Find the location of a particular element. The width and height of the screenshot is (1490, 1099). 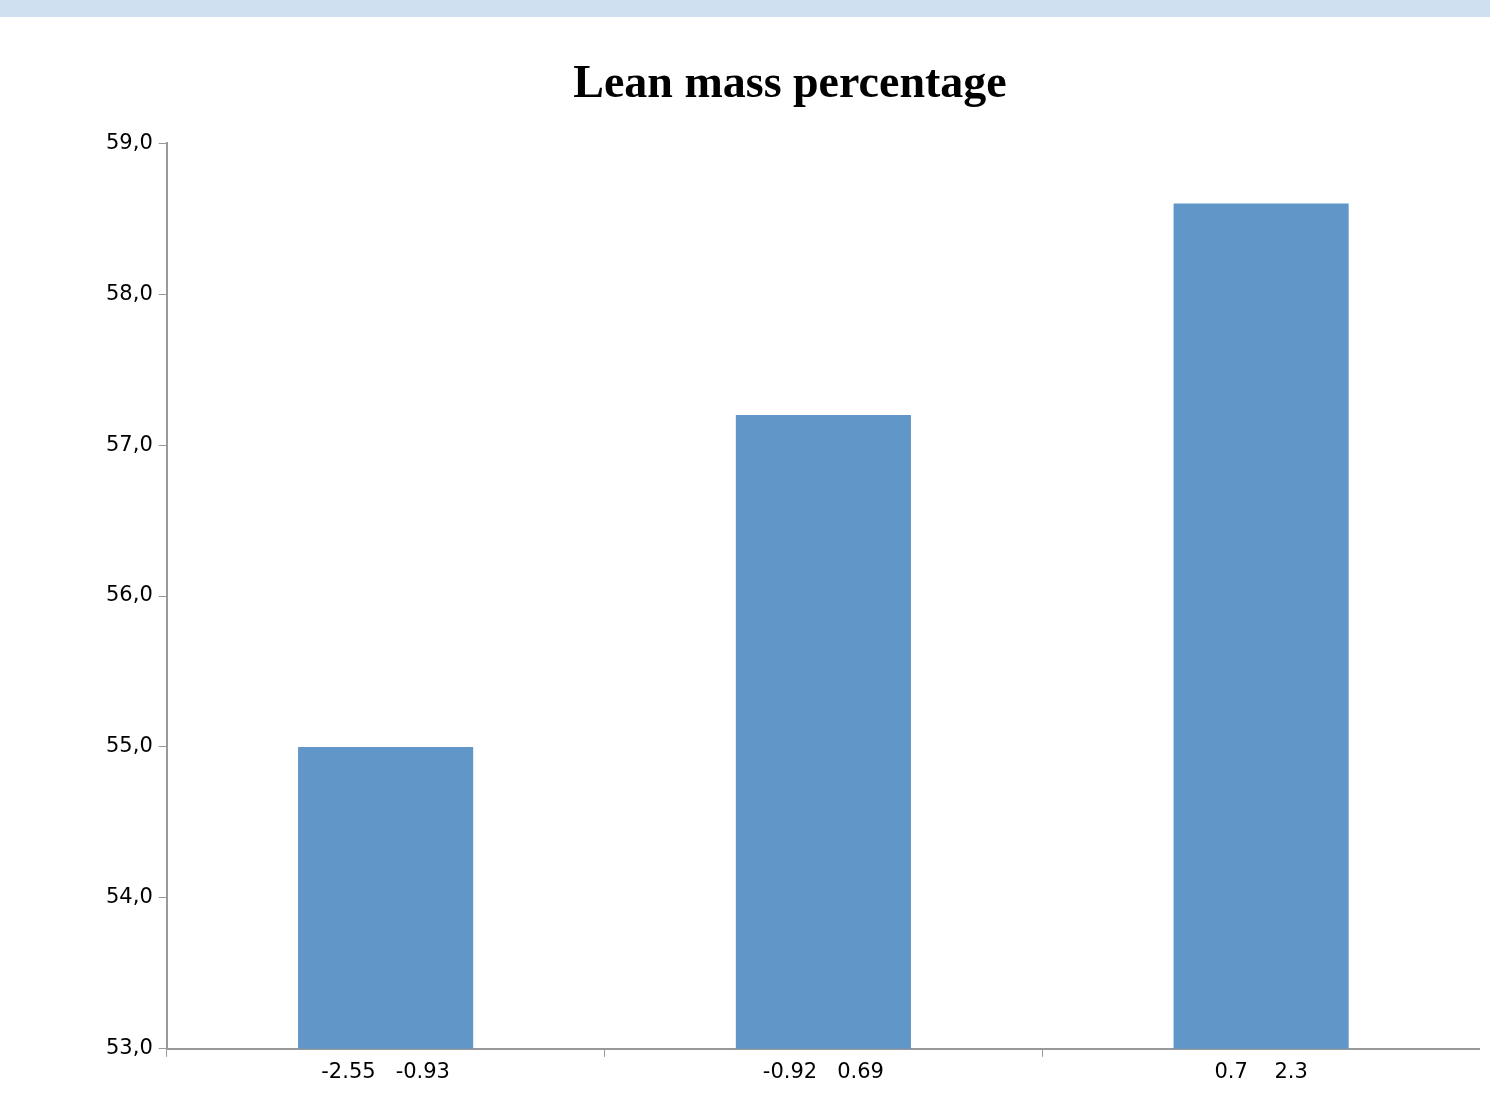

y-tick-label: 54,0 is located at coordinates (129, 896).